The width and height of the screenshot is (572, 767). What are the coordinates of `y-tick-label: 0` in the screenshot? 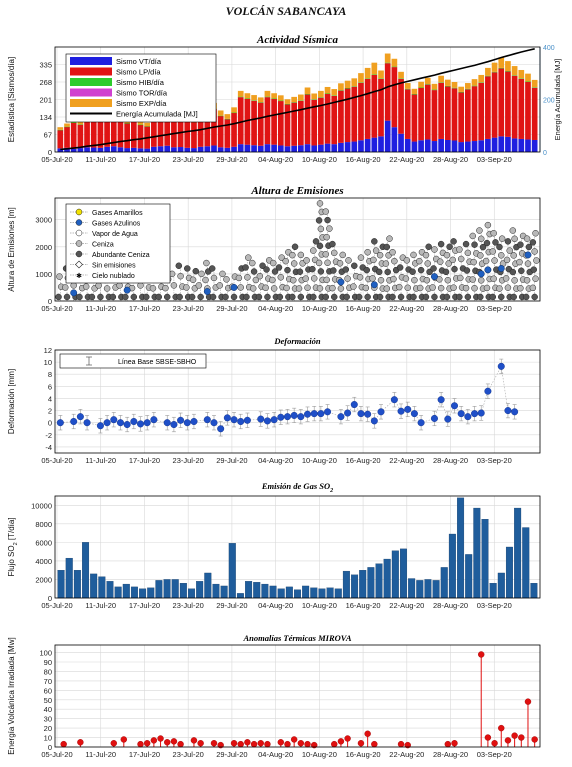 It's located at (50, 747).